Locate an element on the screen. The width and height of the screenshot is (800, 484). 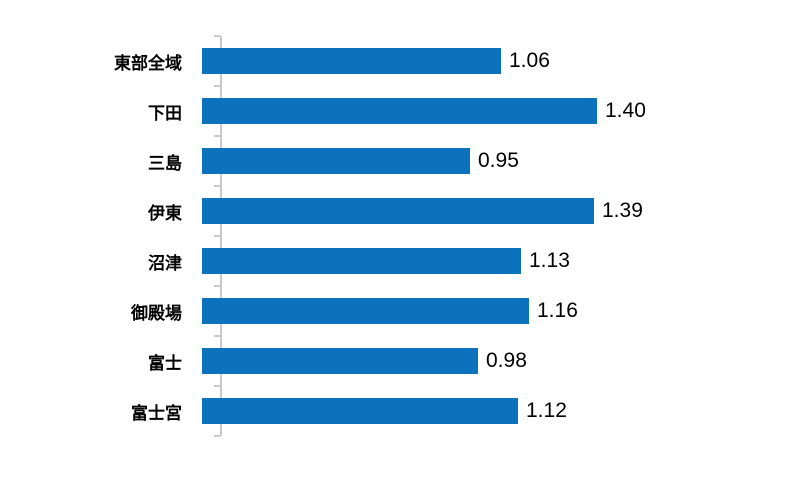
chart-row: 下田 1.40 is located at coordinates (400, 111).